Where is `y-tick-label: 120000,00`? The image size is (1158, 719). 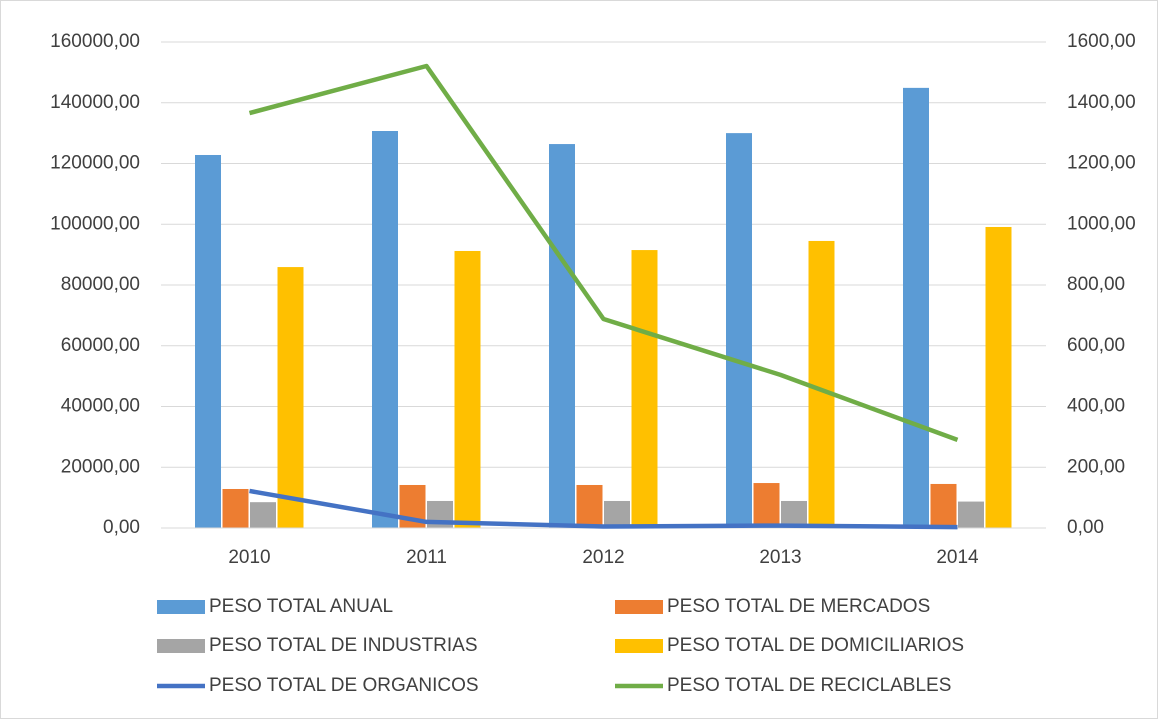
y-tick-label: 120000,00 is located at coordinates (95, 163).